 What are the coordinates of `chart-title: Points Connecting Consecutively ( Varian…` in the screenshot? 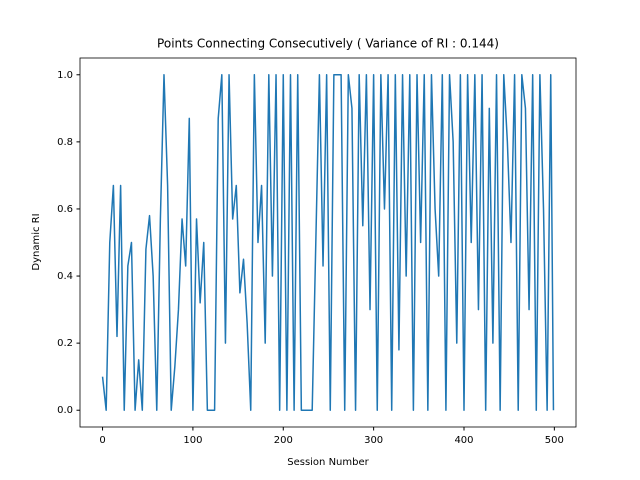 It's located at (328, 44).